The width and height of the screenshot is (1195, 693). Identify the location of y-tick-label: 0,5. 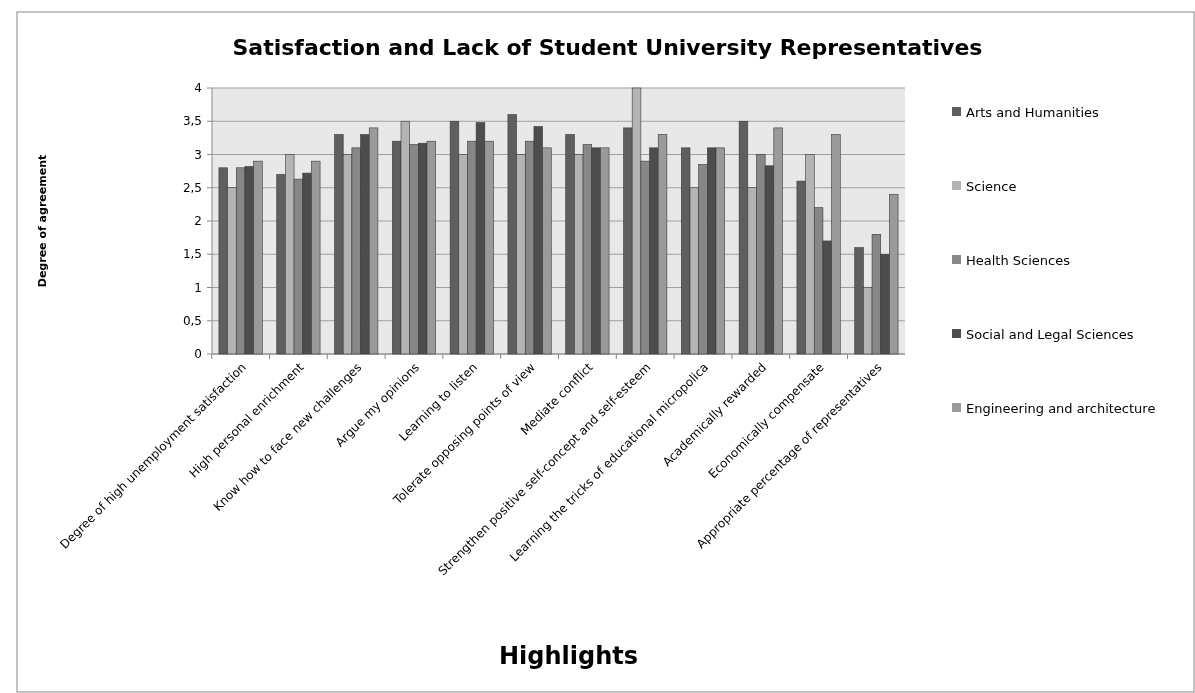
(192, 320).